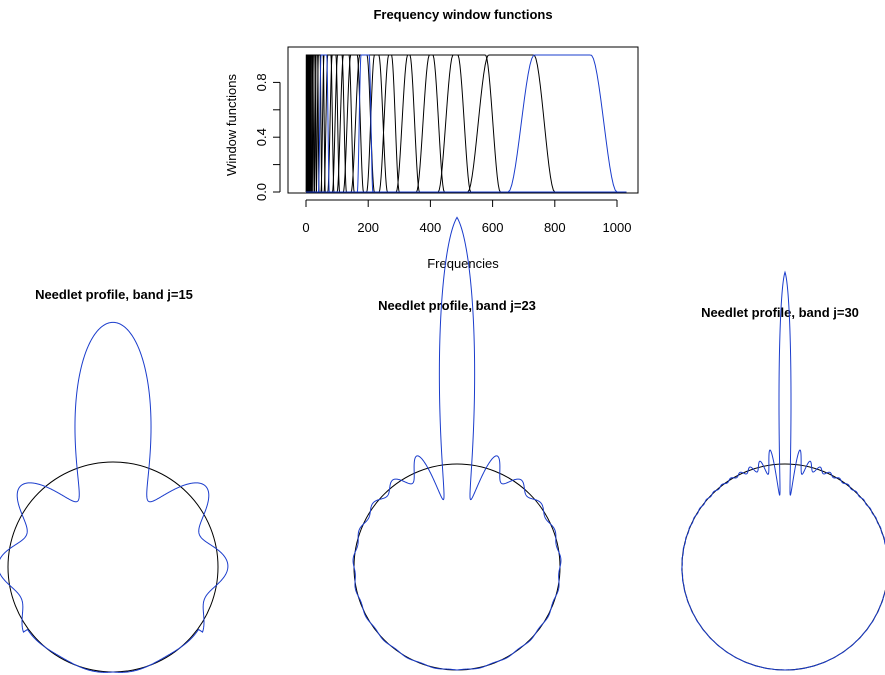  I want to click on window-x-tick-label: 200, so click(368, 227).